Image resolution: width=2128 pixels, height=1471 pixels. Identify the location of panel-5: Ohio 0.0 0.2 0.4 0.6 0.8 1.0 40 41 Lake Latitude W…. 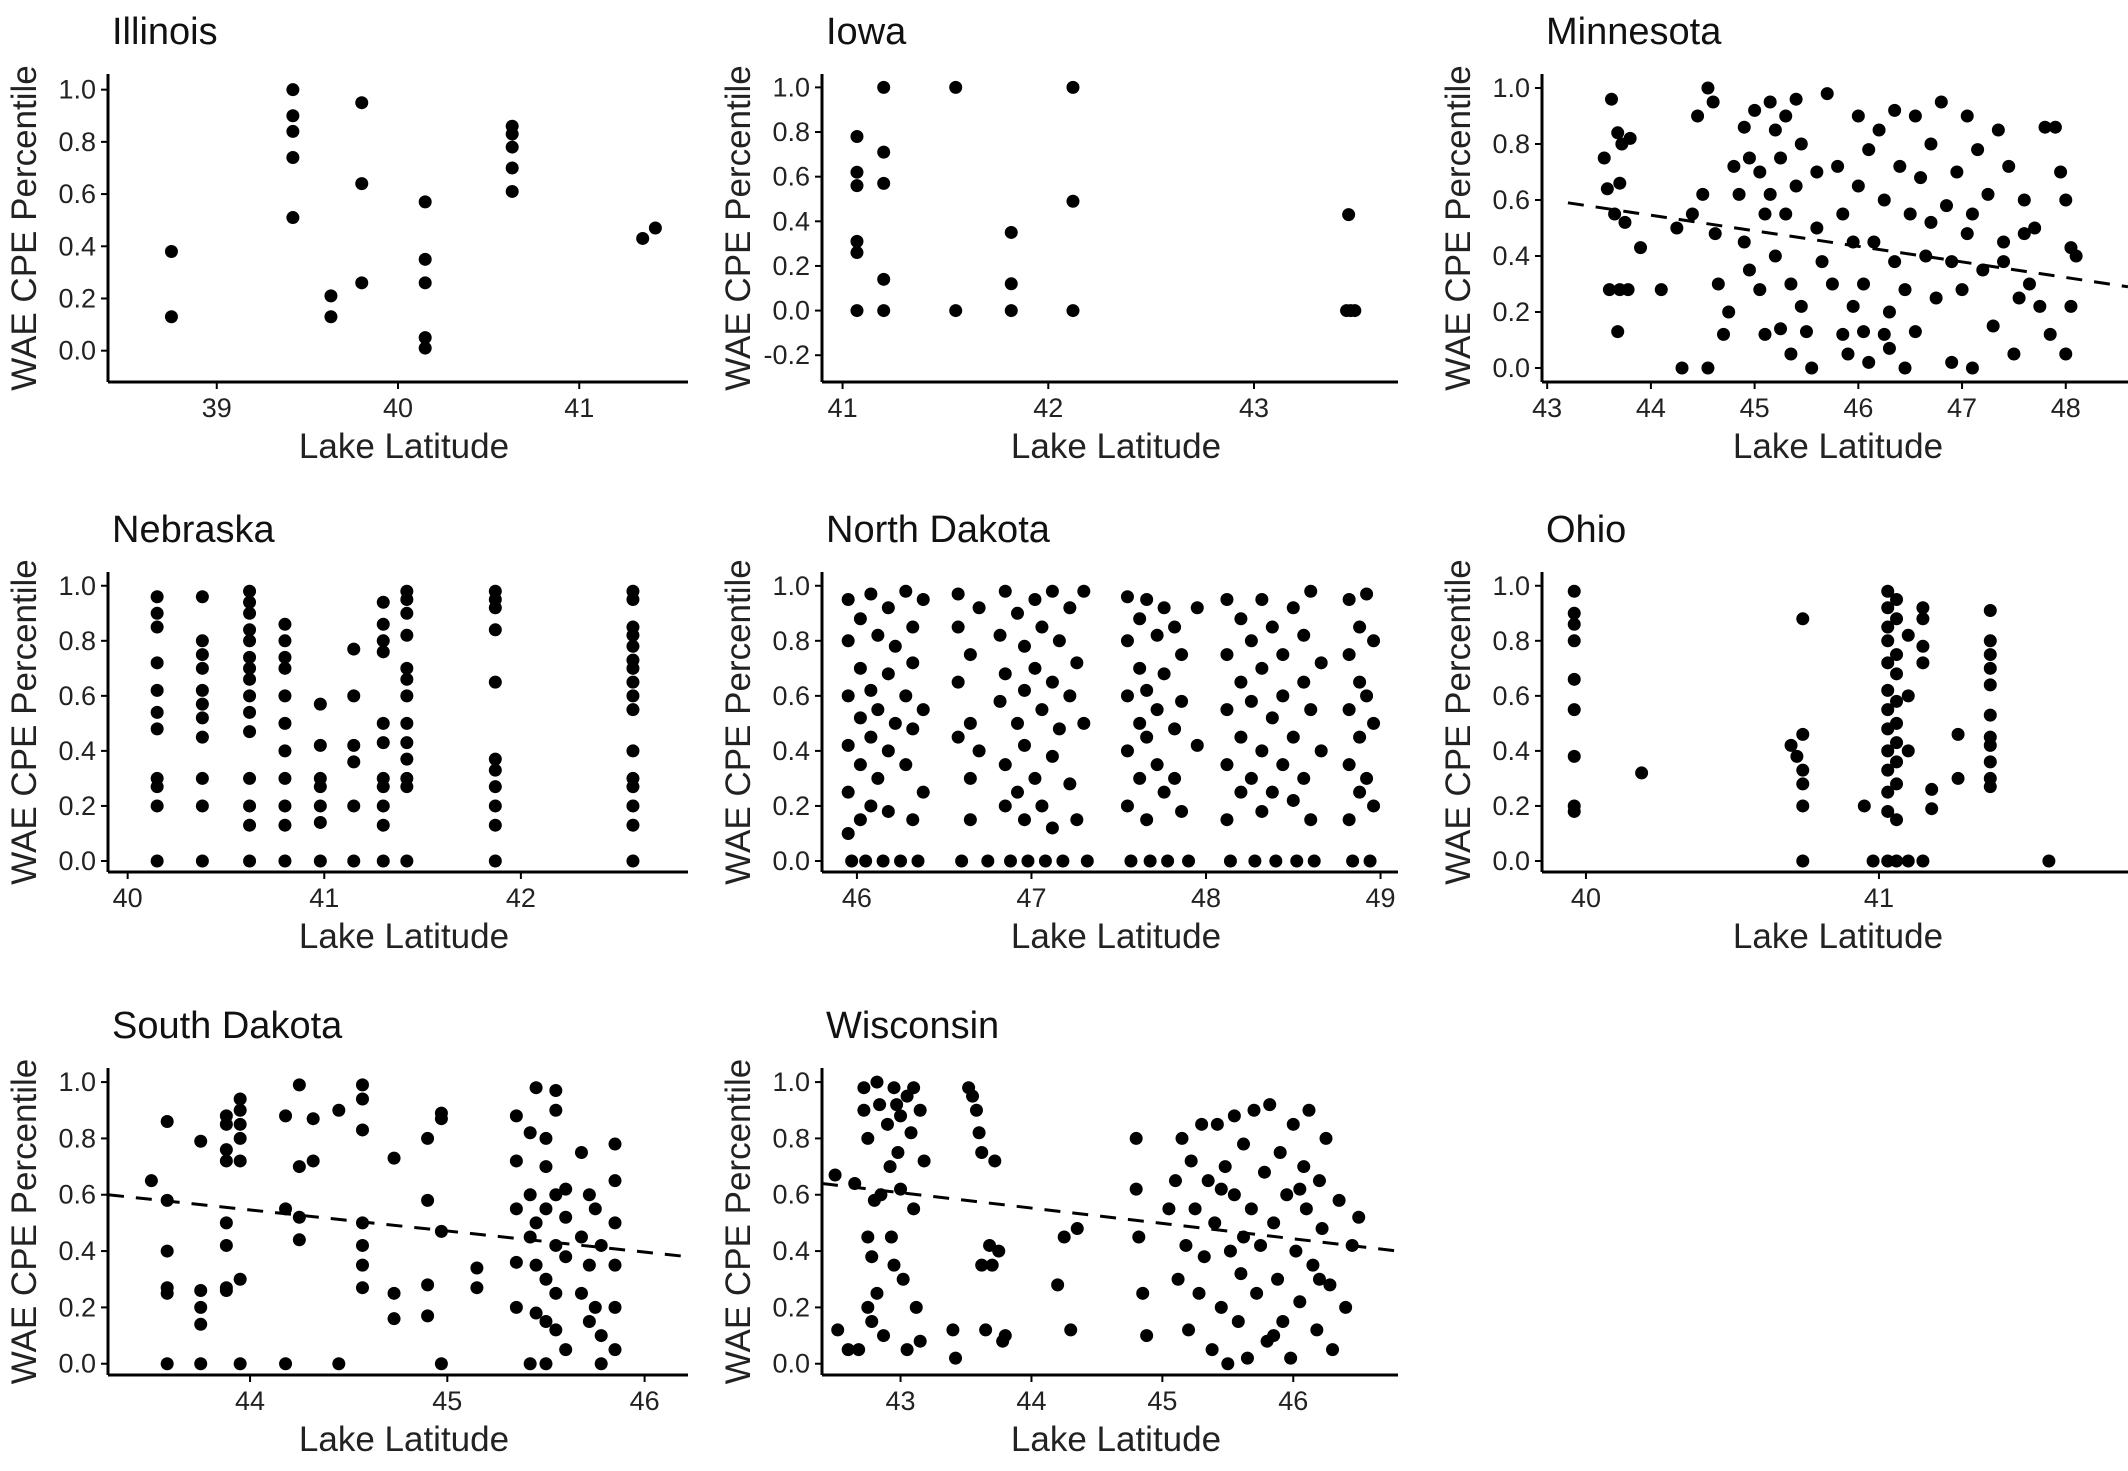
(1783, 732).